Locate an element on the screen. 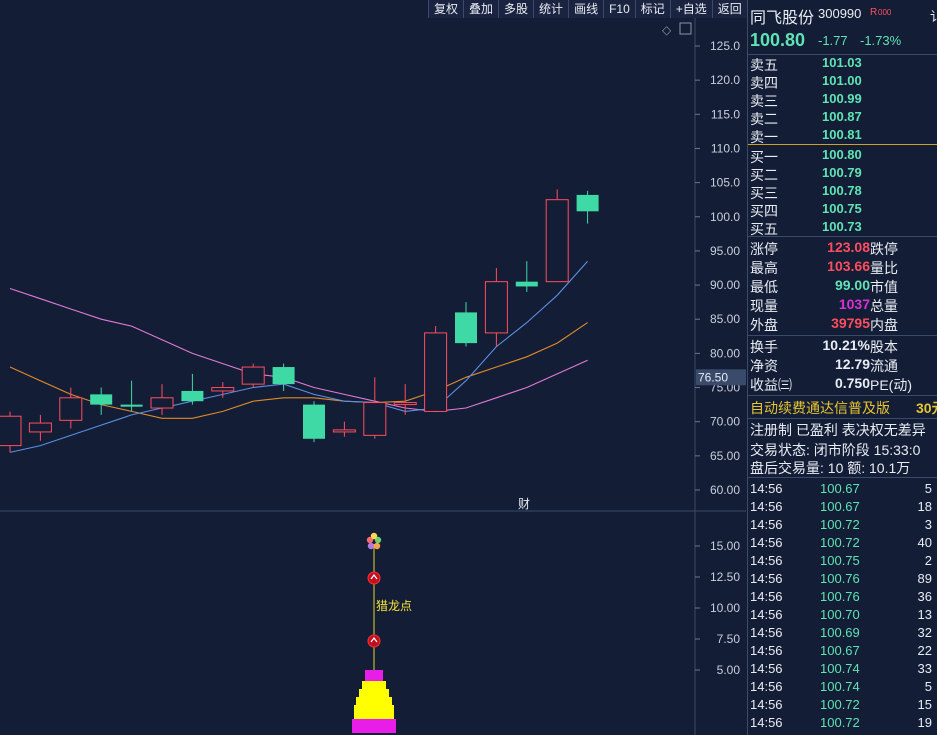 The image size is (937, 735). tick-row: 14:56 100.67 18 is located at coordinates (842, 508).